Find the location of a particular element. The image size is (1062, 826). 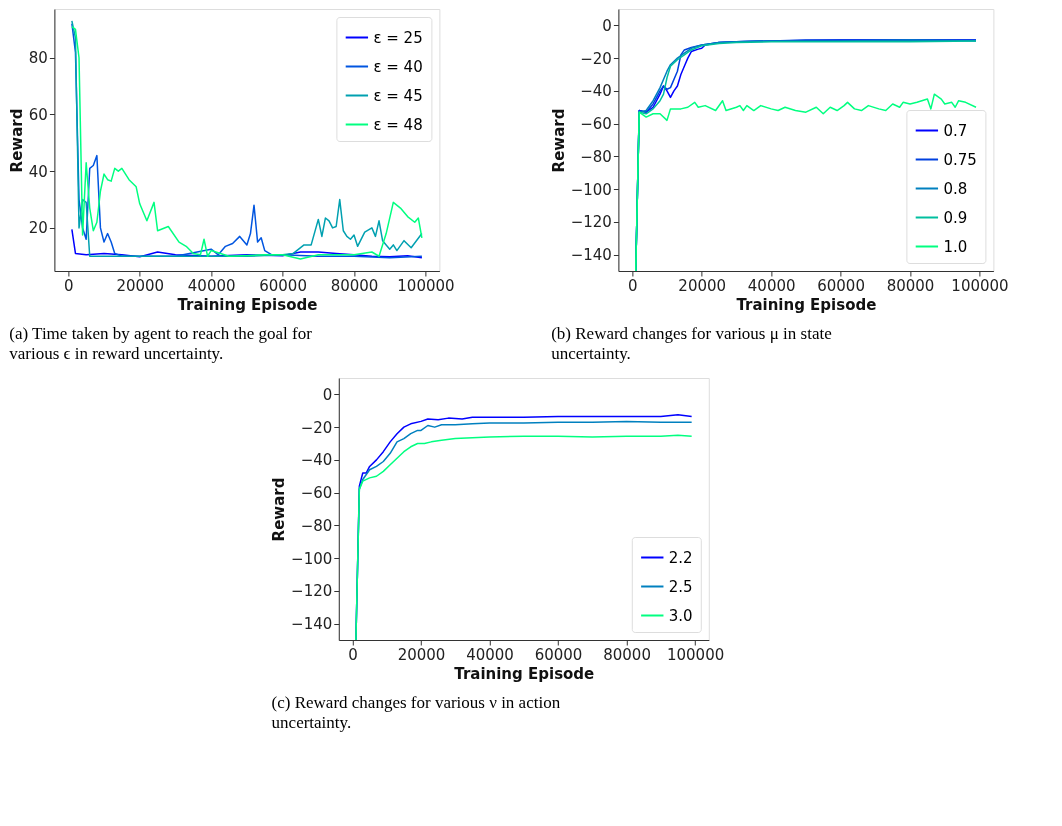

legend-label: ε = 25 is located at coordinates (398, 37).